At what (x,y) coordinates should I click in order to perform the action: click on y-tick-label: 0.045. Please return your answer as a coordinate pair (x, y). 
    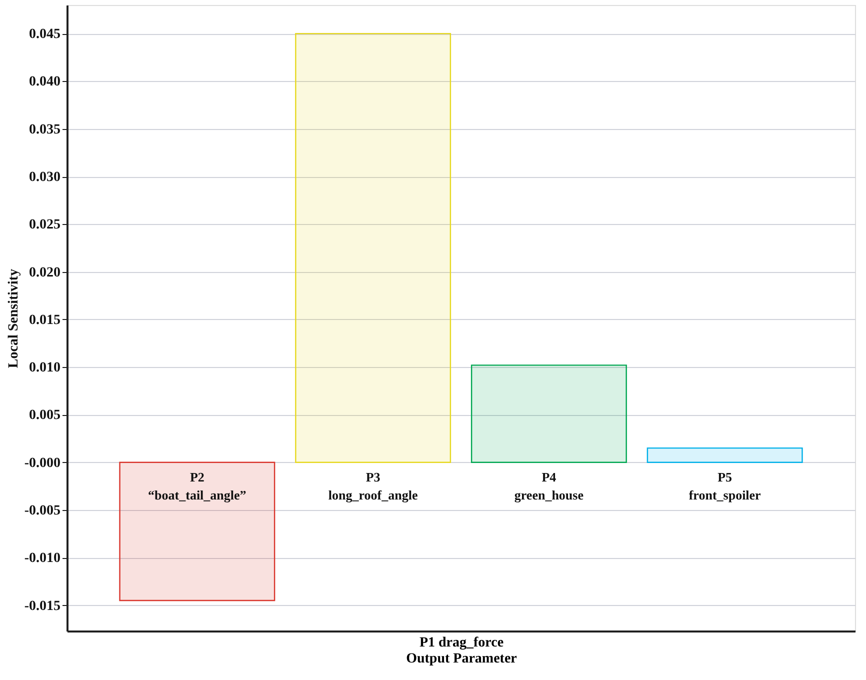
    Looking at the image, I should click on (44, 34).